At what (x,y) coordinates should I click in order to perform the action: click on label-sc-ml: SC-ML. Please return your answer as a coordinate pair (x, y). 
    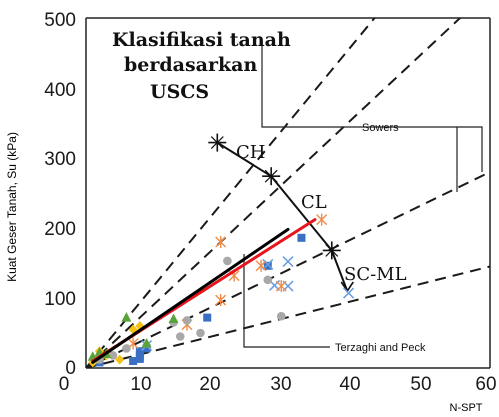
    Looking at the image, I should click on (375, 274).